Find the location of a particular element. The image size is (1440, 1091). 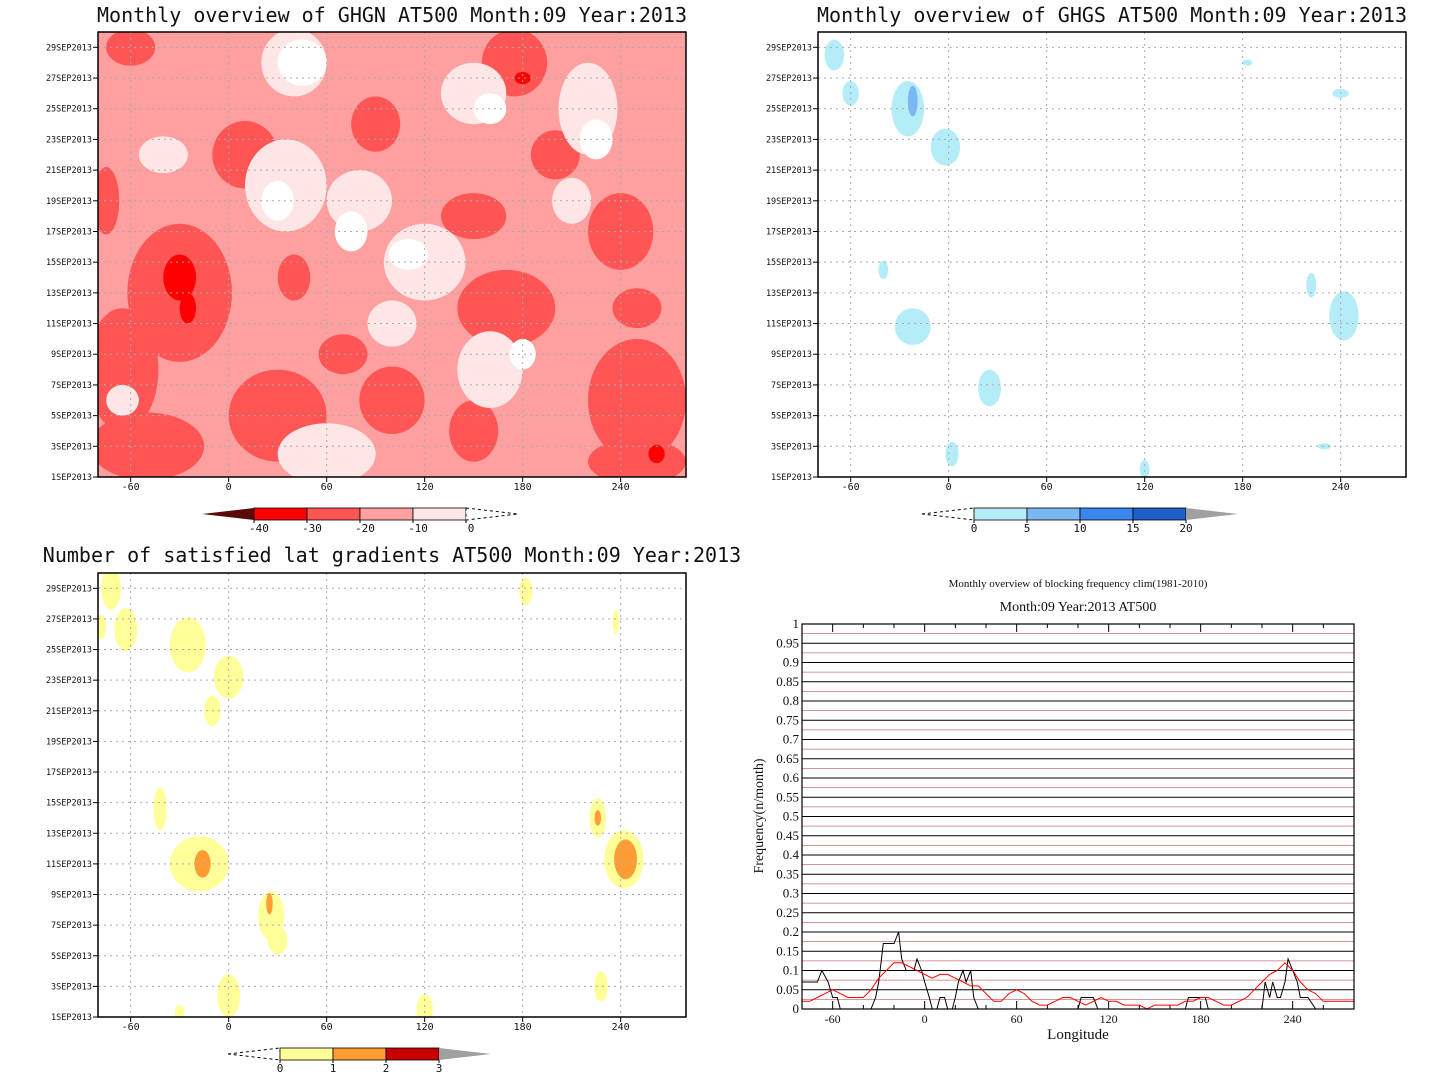

x-tick-label: -60 is located at coordinates (131, 1027).